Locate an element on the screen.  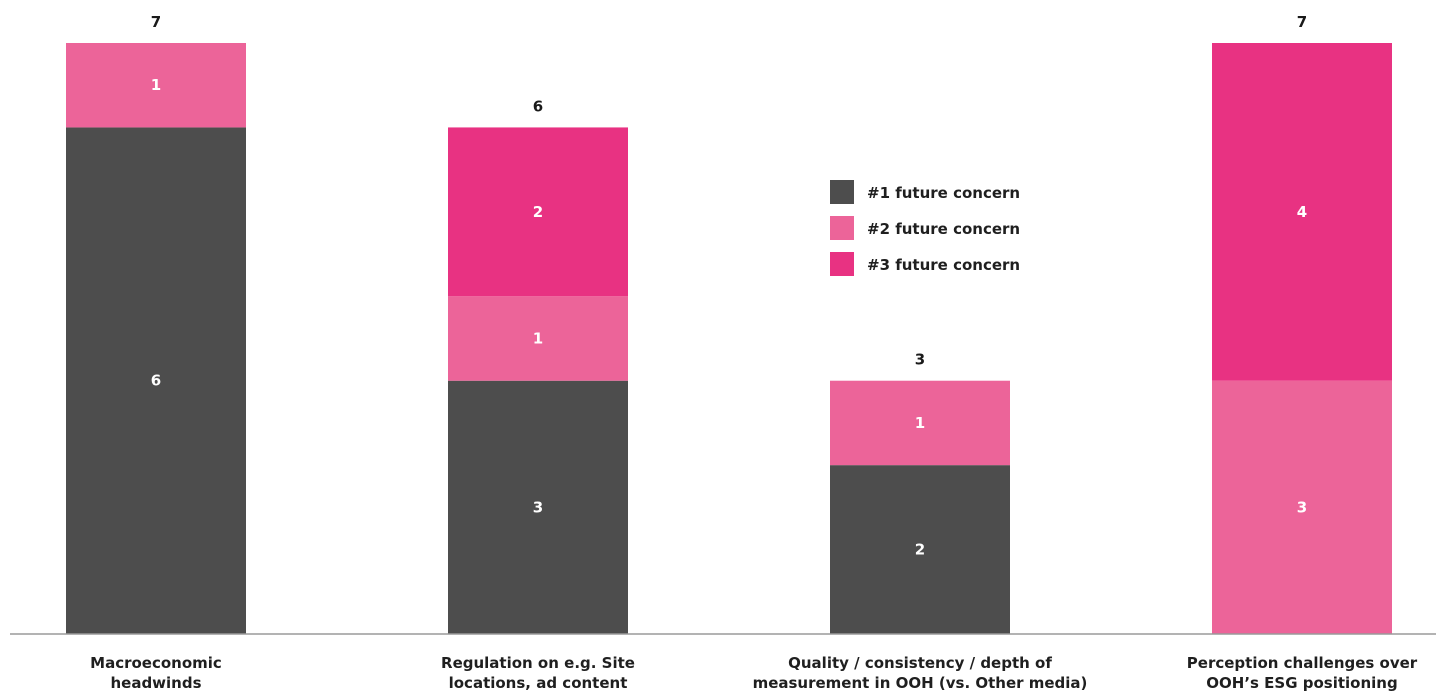
x-tick-label: Regulation on e.g. Site is located at coordinates (538, 663).